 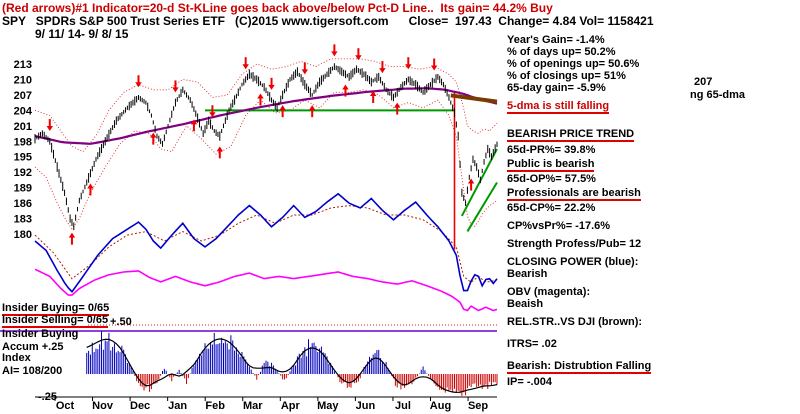 I want to click on svg-text: 198, so click(x=23, y=142).